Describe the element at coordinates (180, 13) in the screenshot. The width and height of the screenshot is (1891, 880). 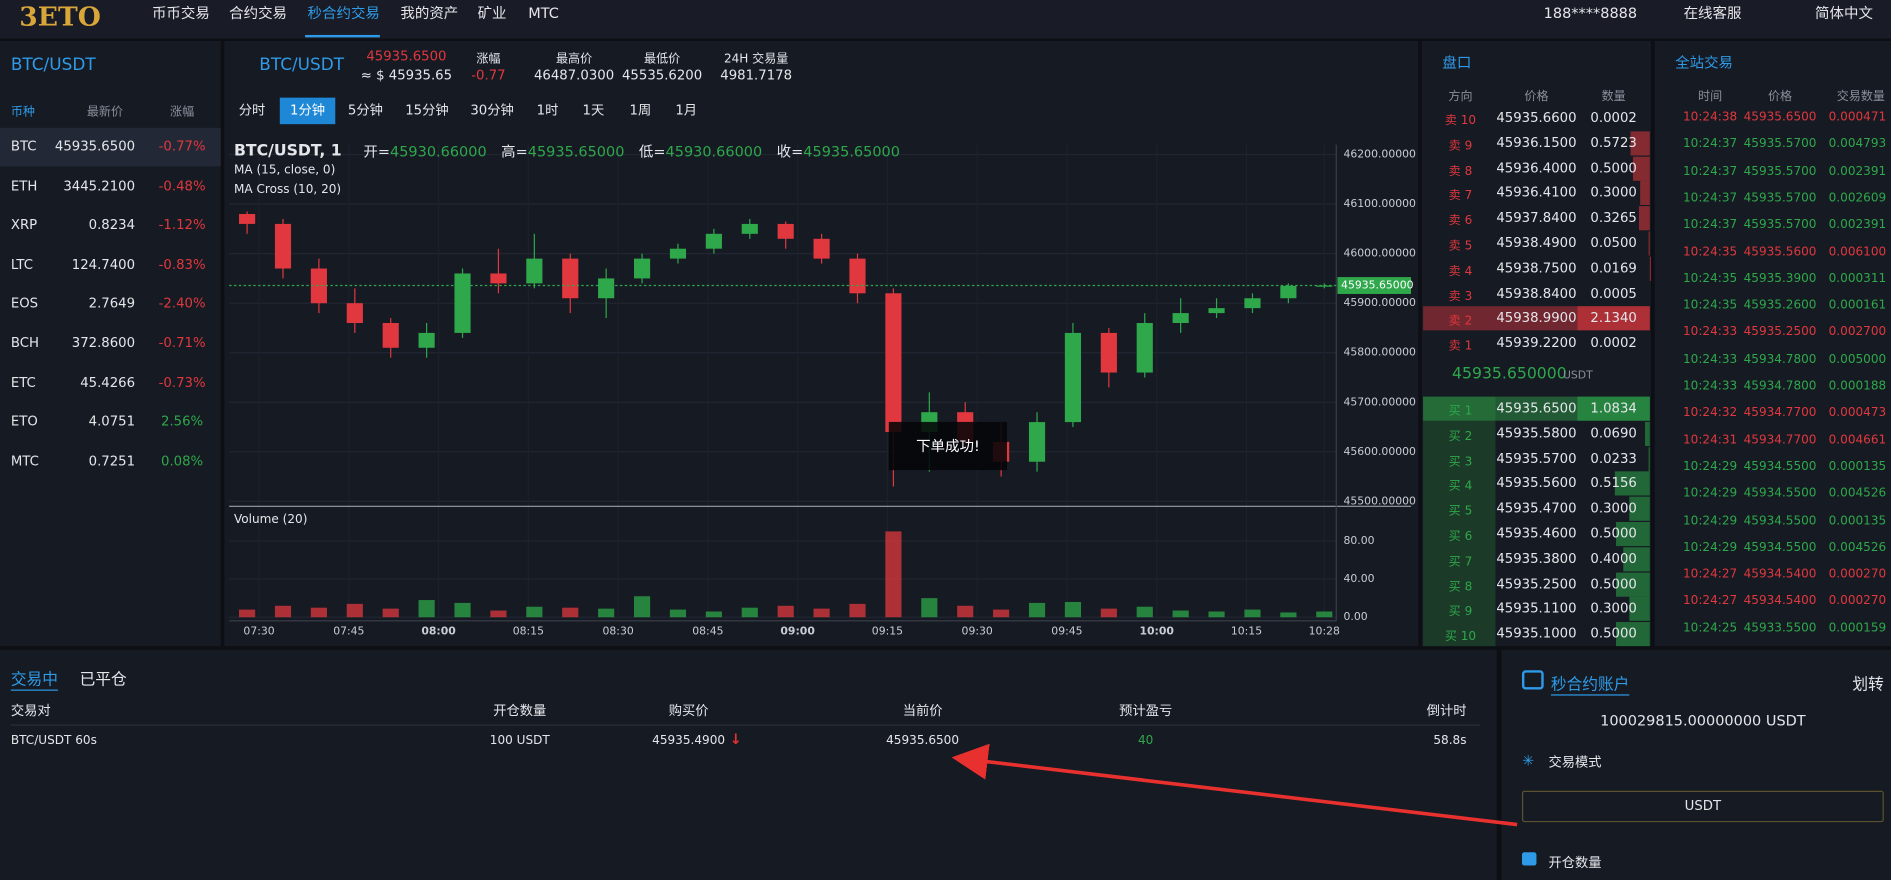
I see `nav-item: 币币交易` at that location.